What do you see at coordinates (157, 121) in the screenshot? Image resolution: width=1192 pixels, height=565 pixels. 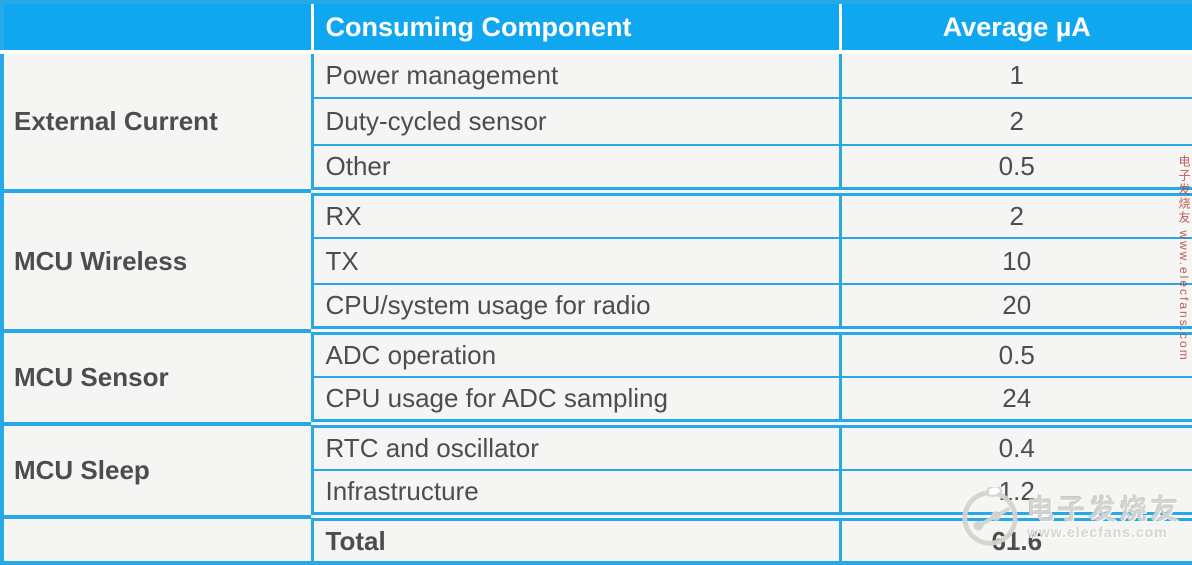 I see `group-label-external-current: External Current` at bounding box center [157, 121].